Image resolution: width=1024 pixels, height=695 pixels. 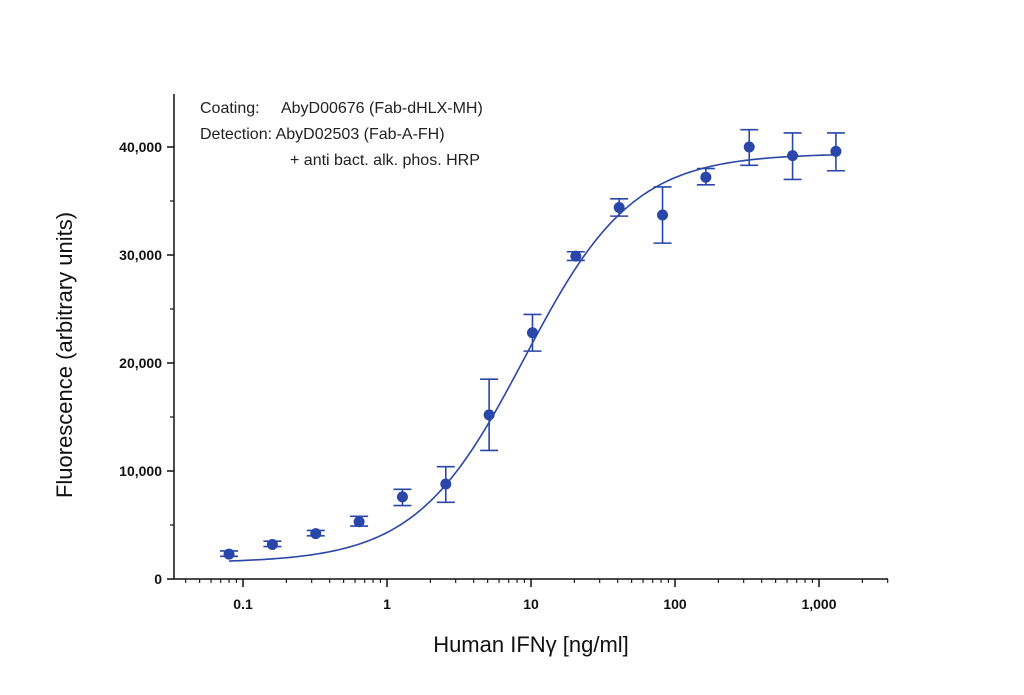 What do you see at coordinates (675, 604) in the screenshot?
I see `x-tick-label-3: 100` at bounding box center [675, 604].